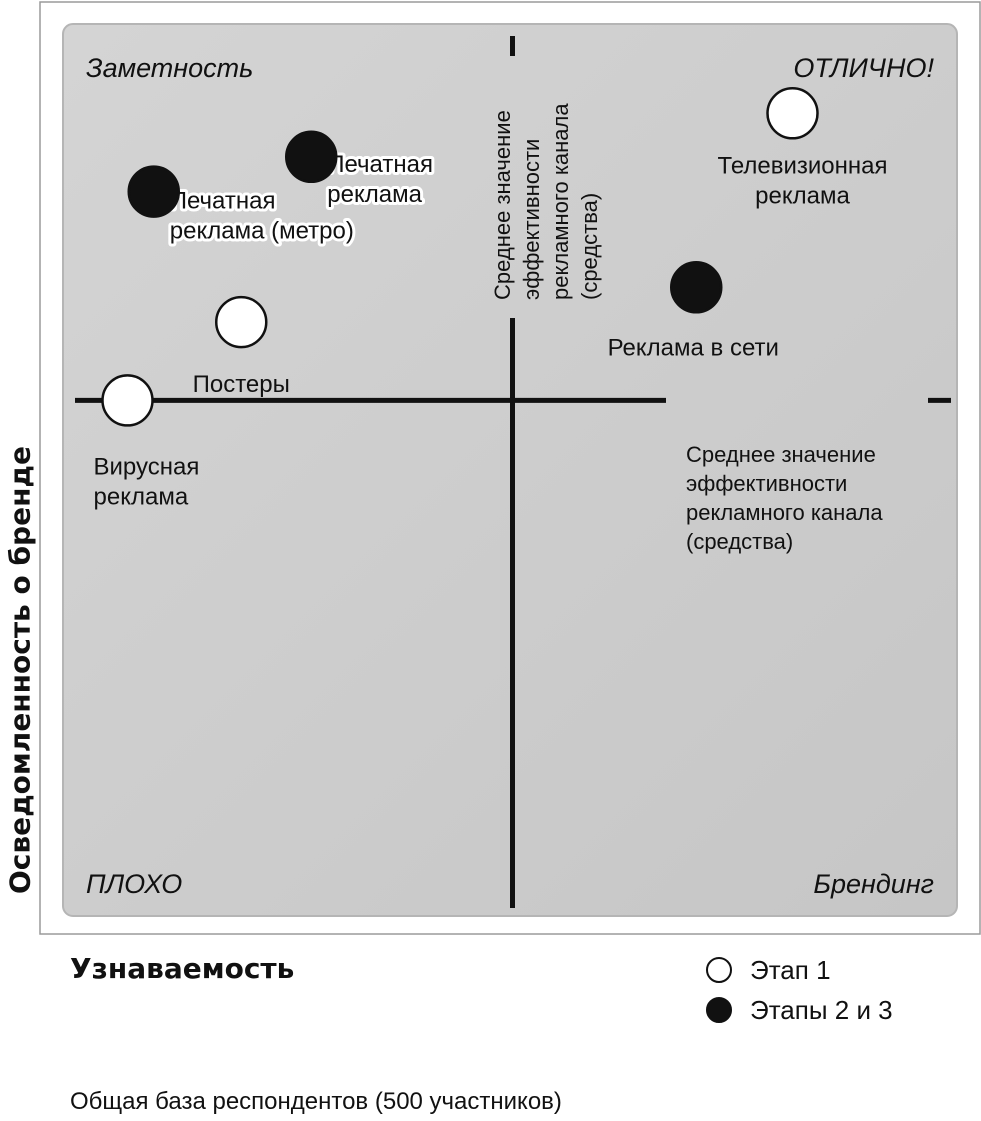  Describe the element at coordinates (803, 180) in the screenshot. I see `point-label: Телевизионная реклама` at that location.